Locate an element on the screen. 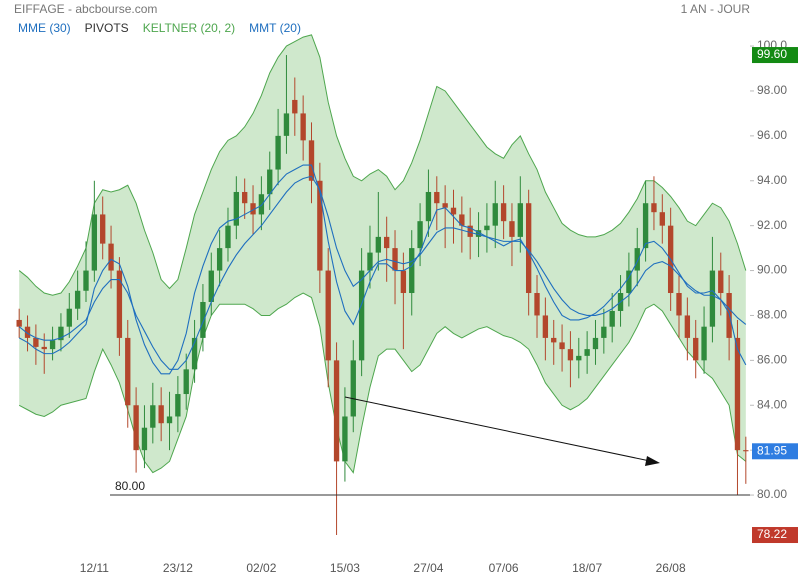  y-tick-label: 80.00 is located at coordinates (772, 494).